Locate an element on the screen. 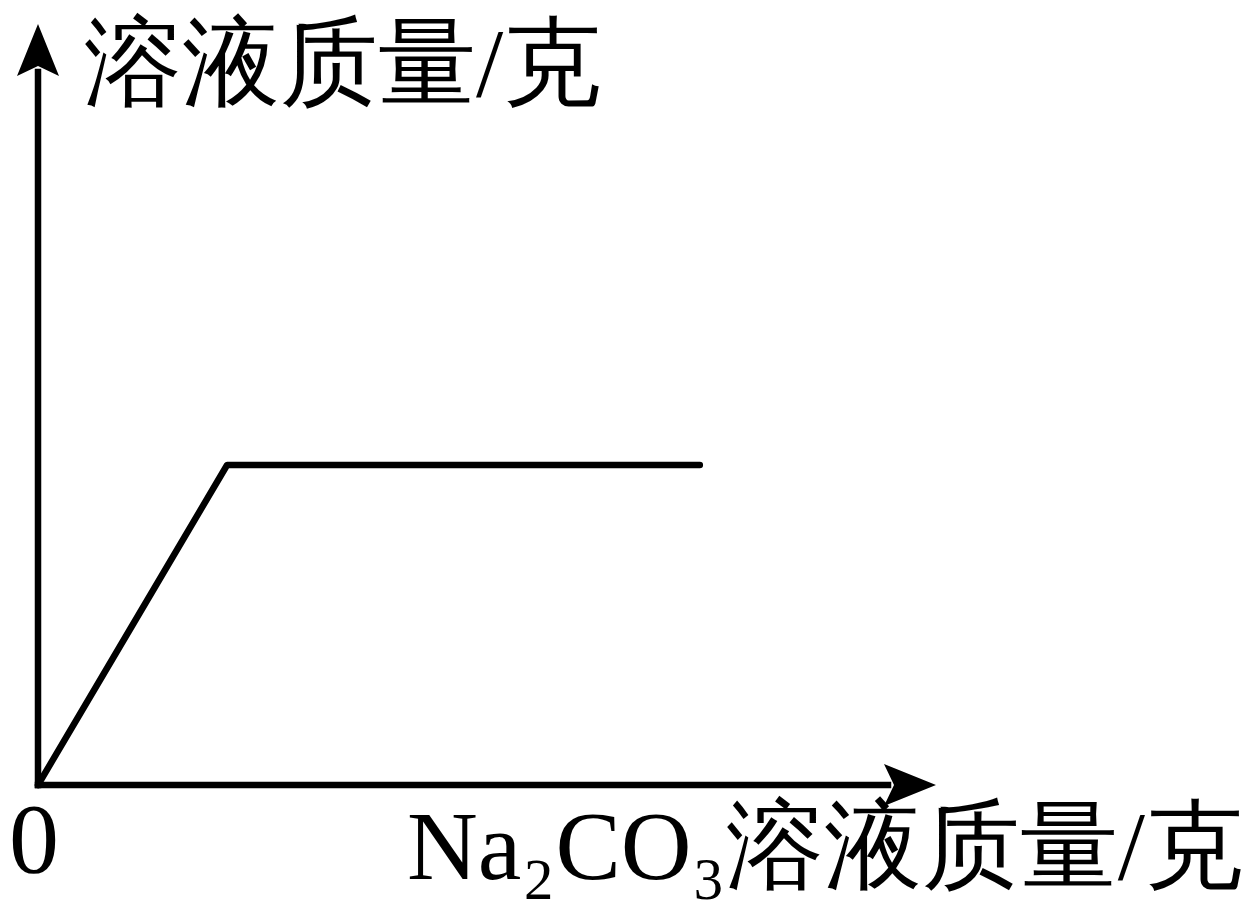 The image size is (1250, 910). annotation: 0 is located at coordinates (34, 838).